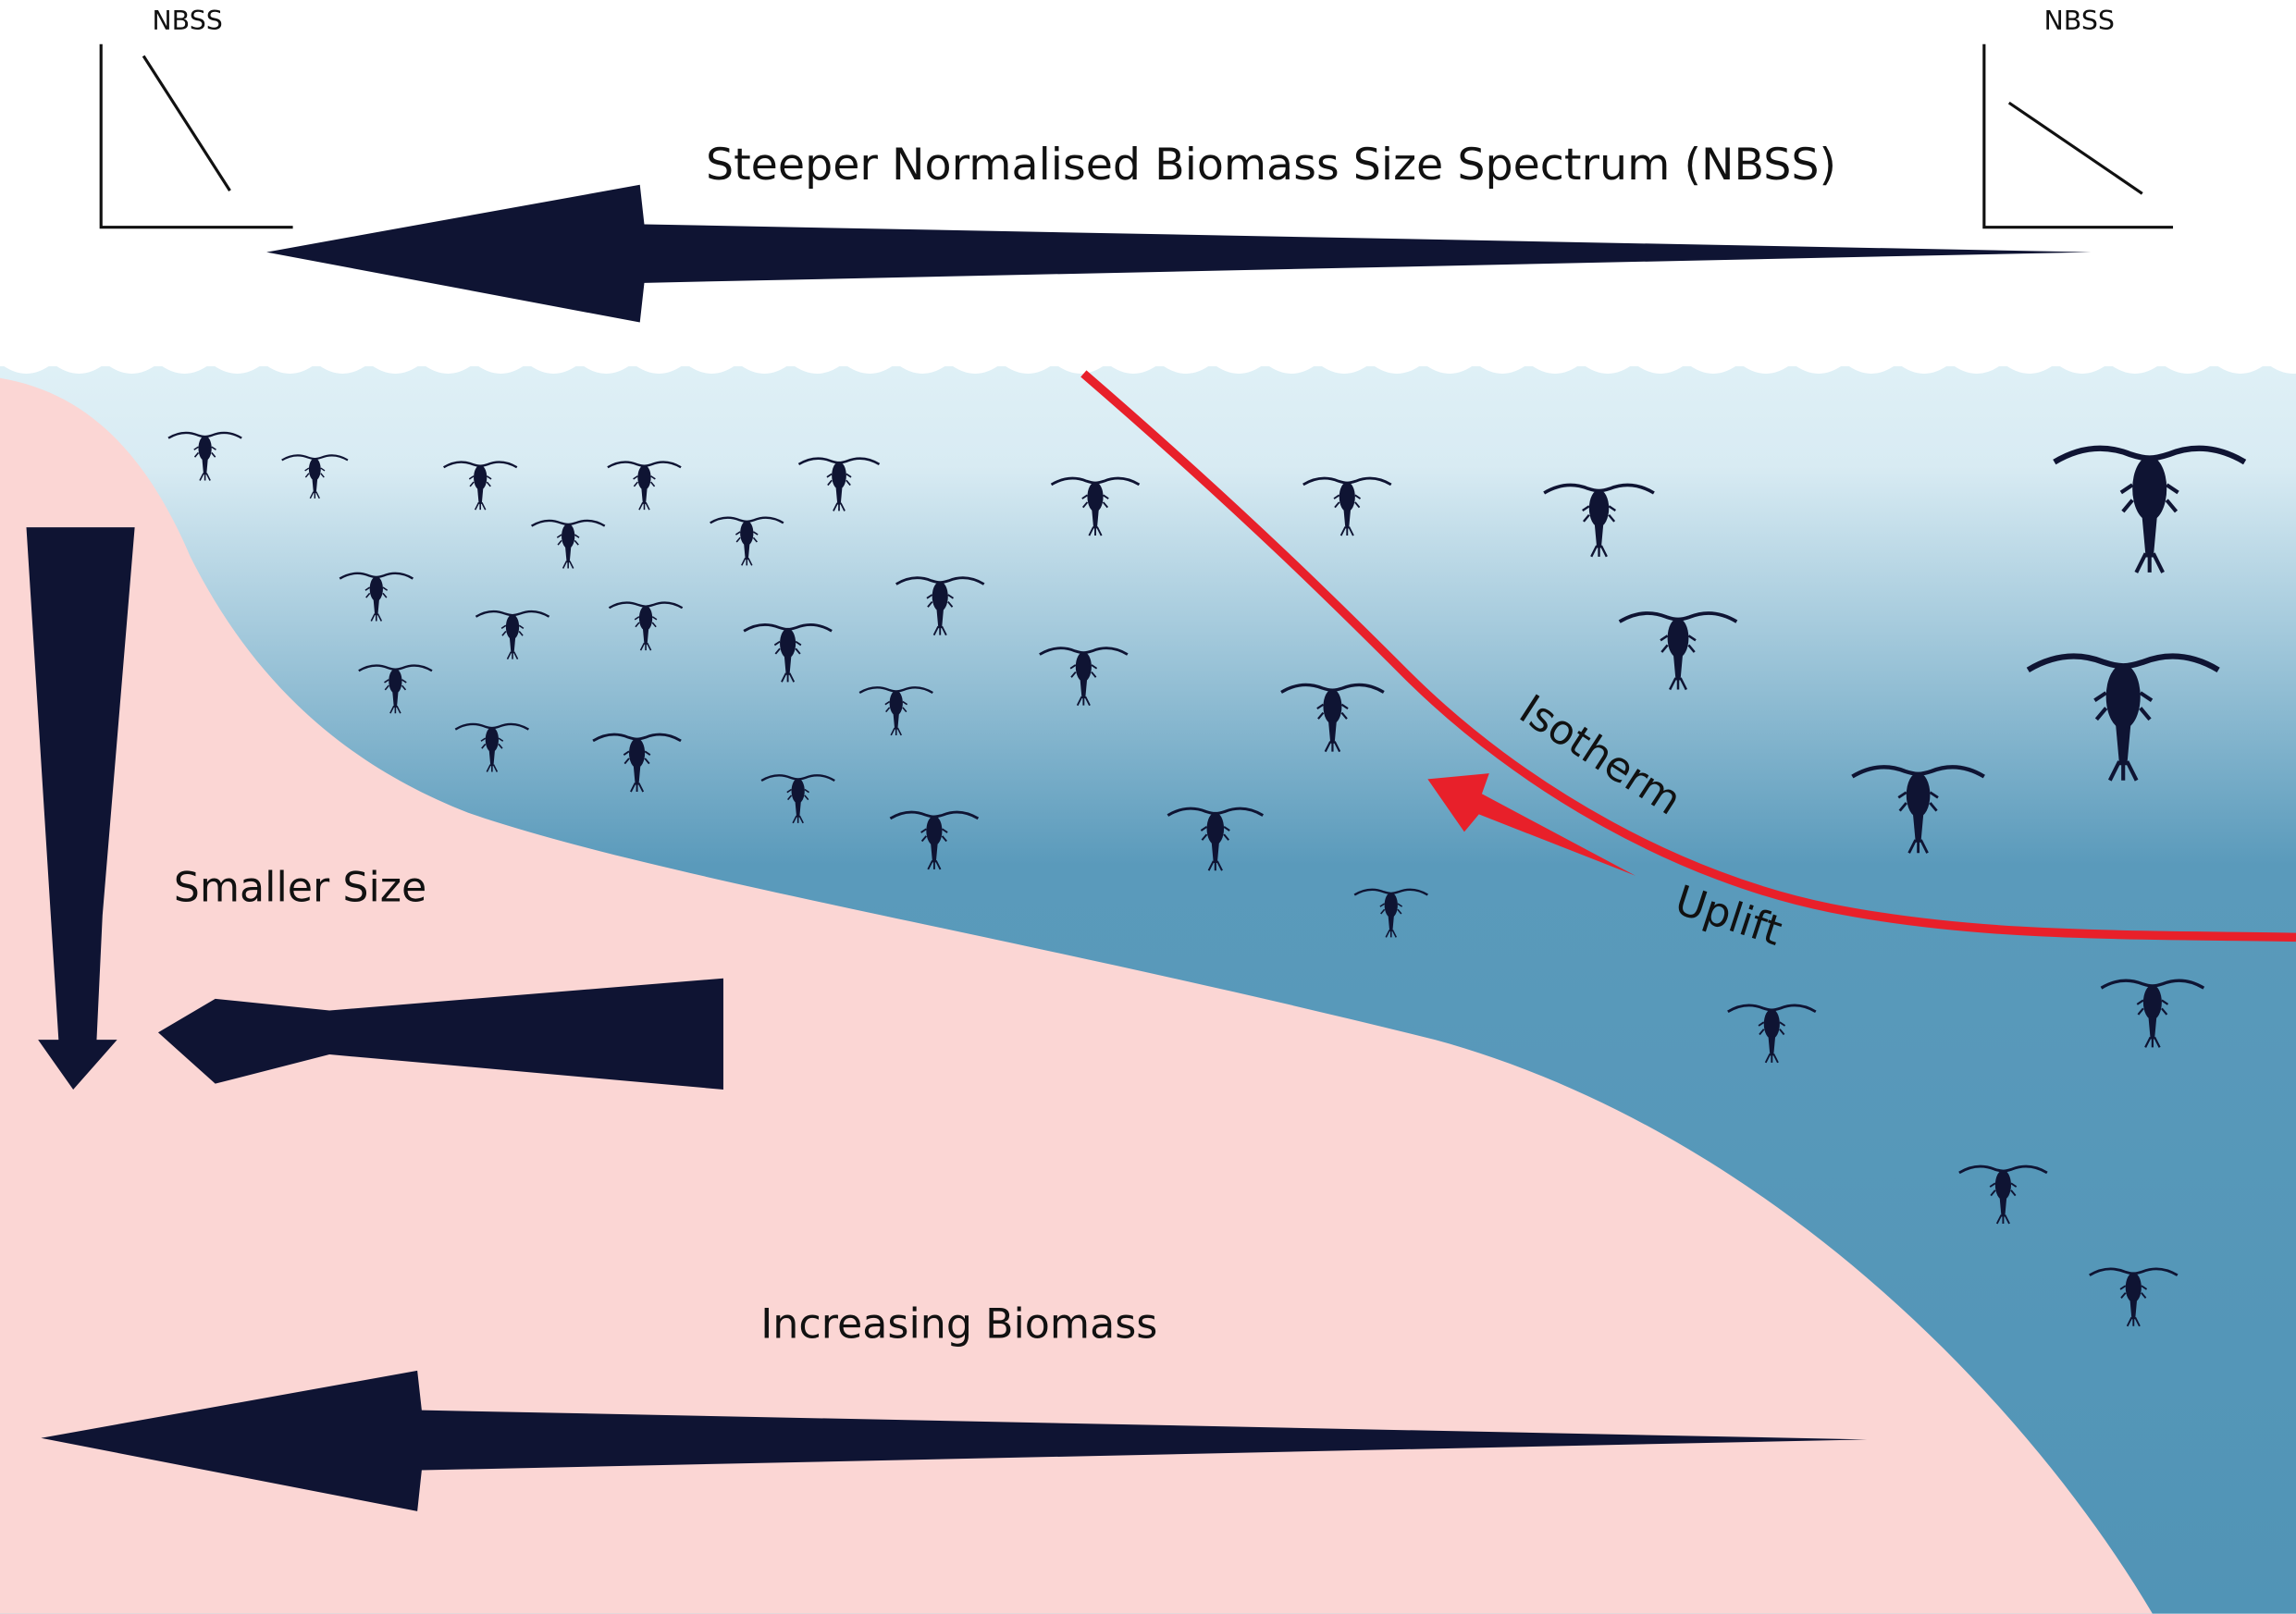 This screenshot has height=1614, width=2296. I want to click on top-arrow, so click(1179, 253).